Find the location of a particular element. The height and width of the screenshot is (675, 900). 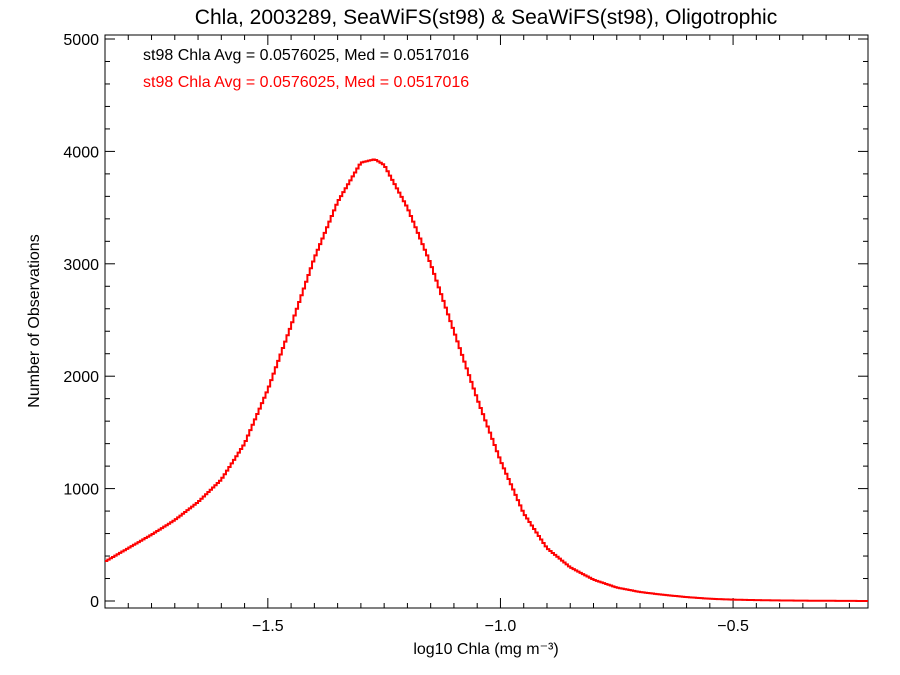

y-tick-label: 5000 is located at coordinates (81, 40).